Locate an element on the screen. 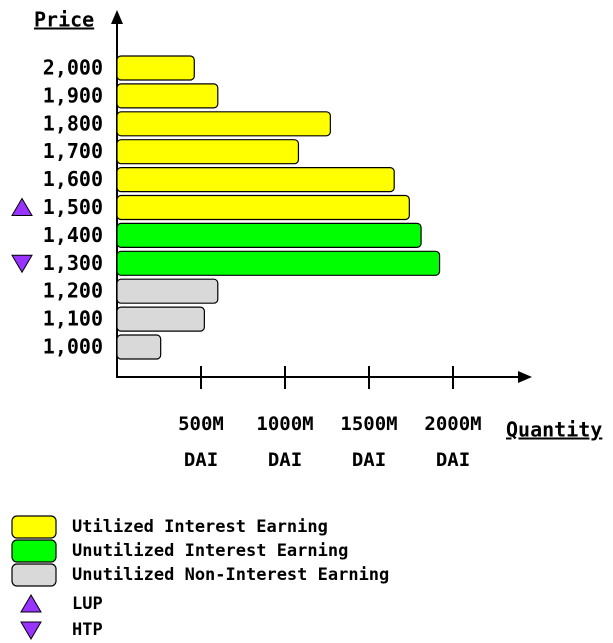 The width and height of the screenshot is (613, 643). x-axis-label: Quantity is located at coordinates (554, 430).